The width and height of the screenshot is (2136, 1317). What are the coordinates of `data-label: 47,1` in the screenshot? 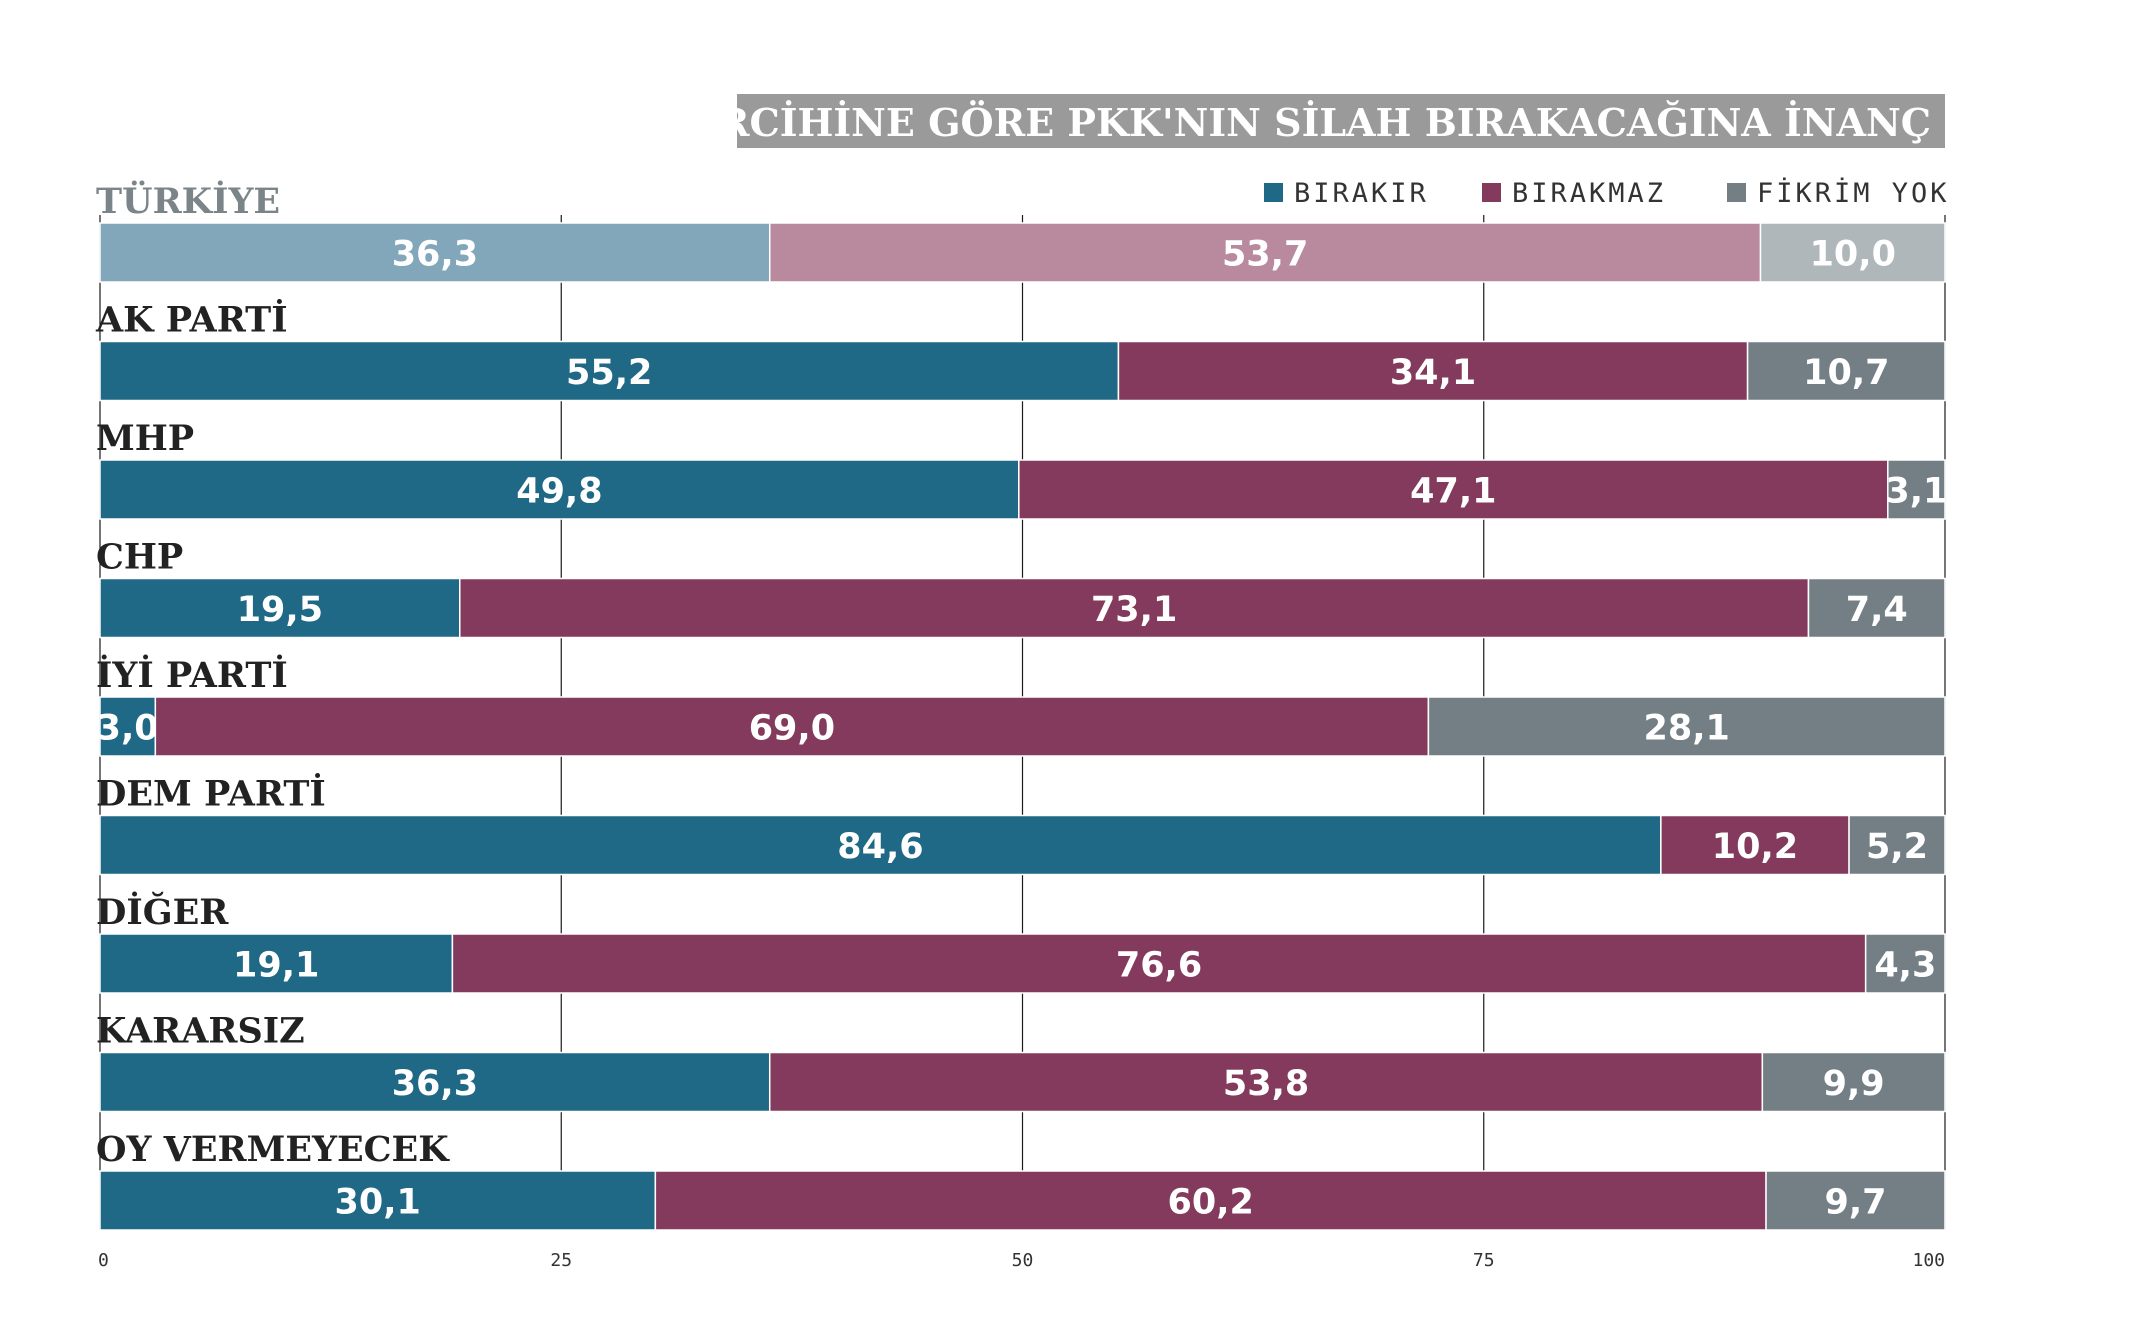 It's located at (1453, 492).